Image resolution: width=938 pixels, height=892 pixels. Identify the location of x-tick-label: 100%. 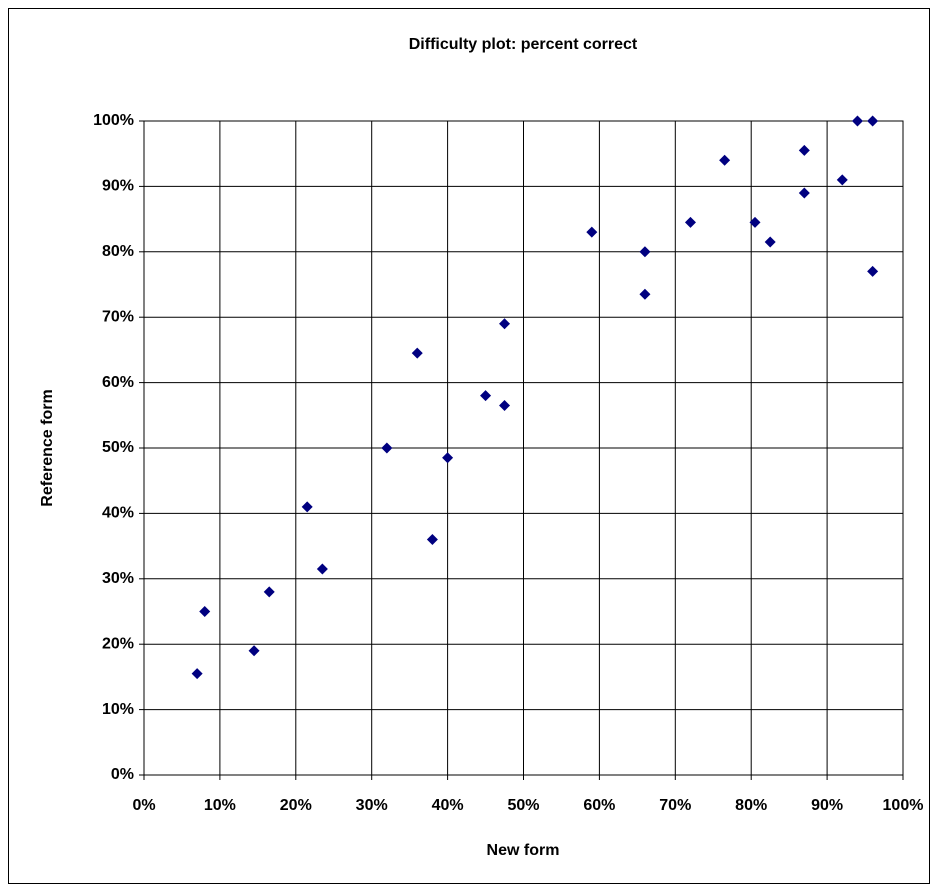
(903, 805).